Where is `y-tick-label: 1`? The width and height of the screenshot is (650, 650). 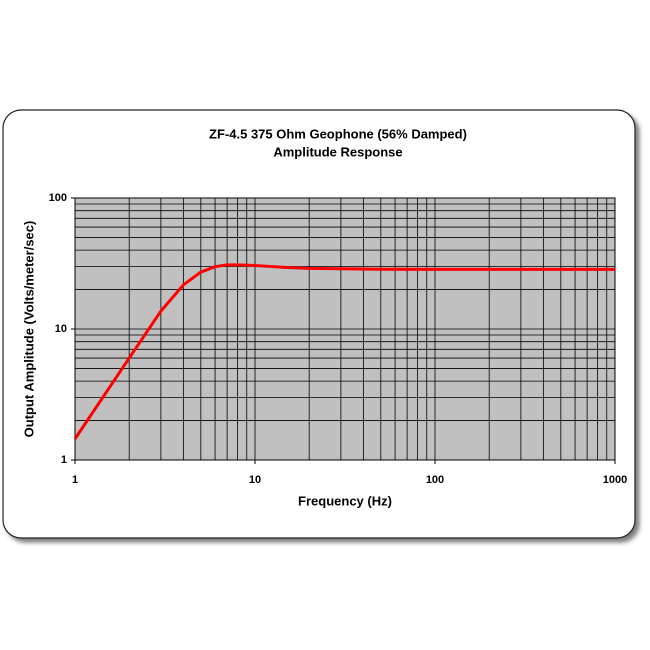
y-tick-label: 1 is located at coordinates (64, 460).